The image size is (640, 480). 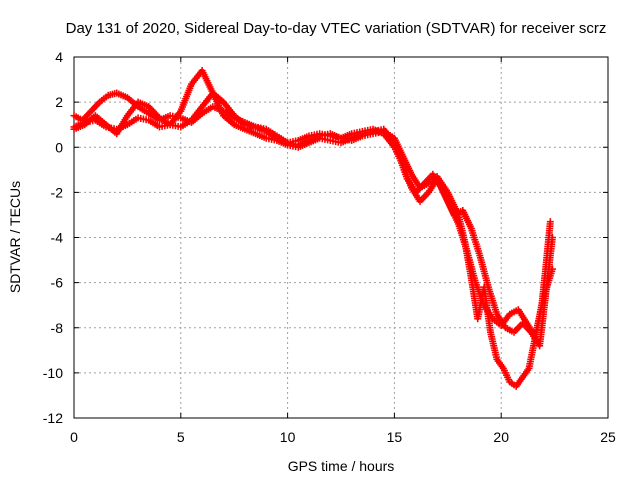 What do you see at coordinates (74, 437) in the screenshot?
I see `x-tick-label: 0` at bounding box center [74, 437].